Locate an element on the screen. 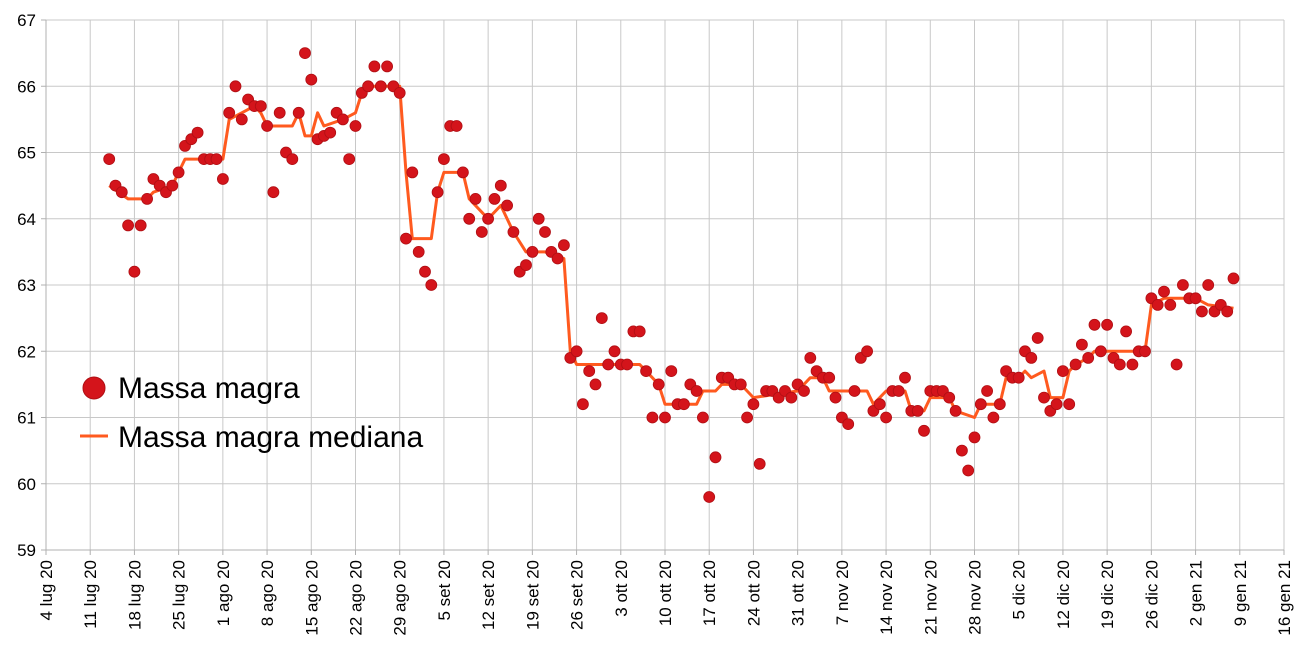 Image resolution: width=1303 pixels, height=662 pixels. x-tick-label: 5 dic 20 is located at coordinates (1019, 590).